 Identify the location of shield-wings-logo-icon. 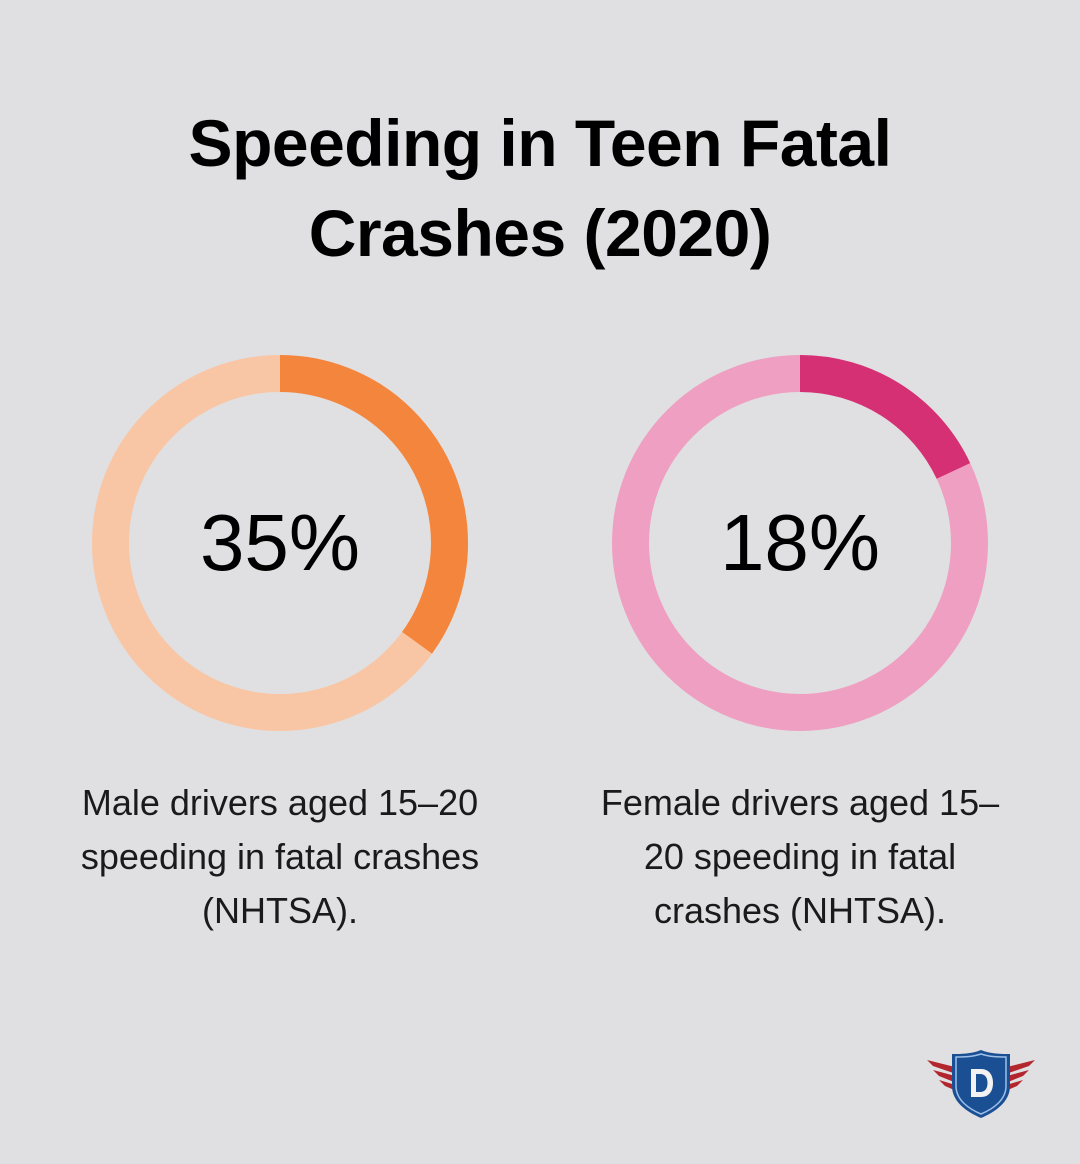
(981, 1084).